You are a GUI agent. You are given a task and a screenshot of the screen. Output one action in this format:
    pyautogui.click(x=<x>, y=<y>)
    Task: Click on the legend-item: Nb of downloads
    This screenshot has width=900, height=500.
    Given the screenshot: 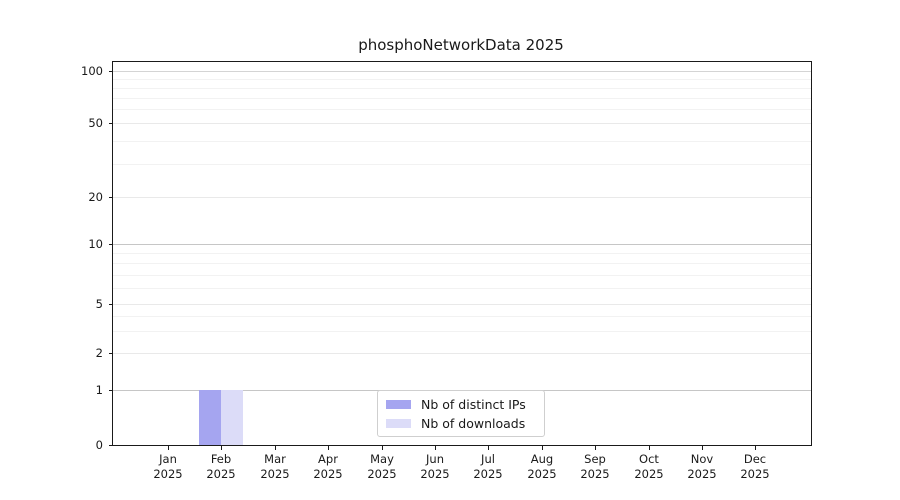 What is the action you would take?
    pyautogui.click(x=461, y=423)
    